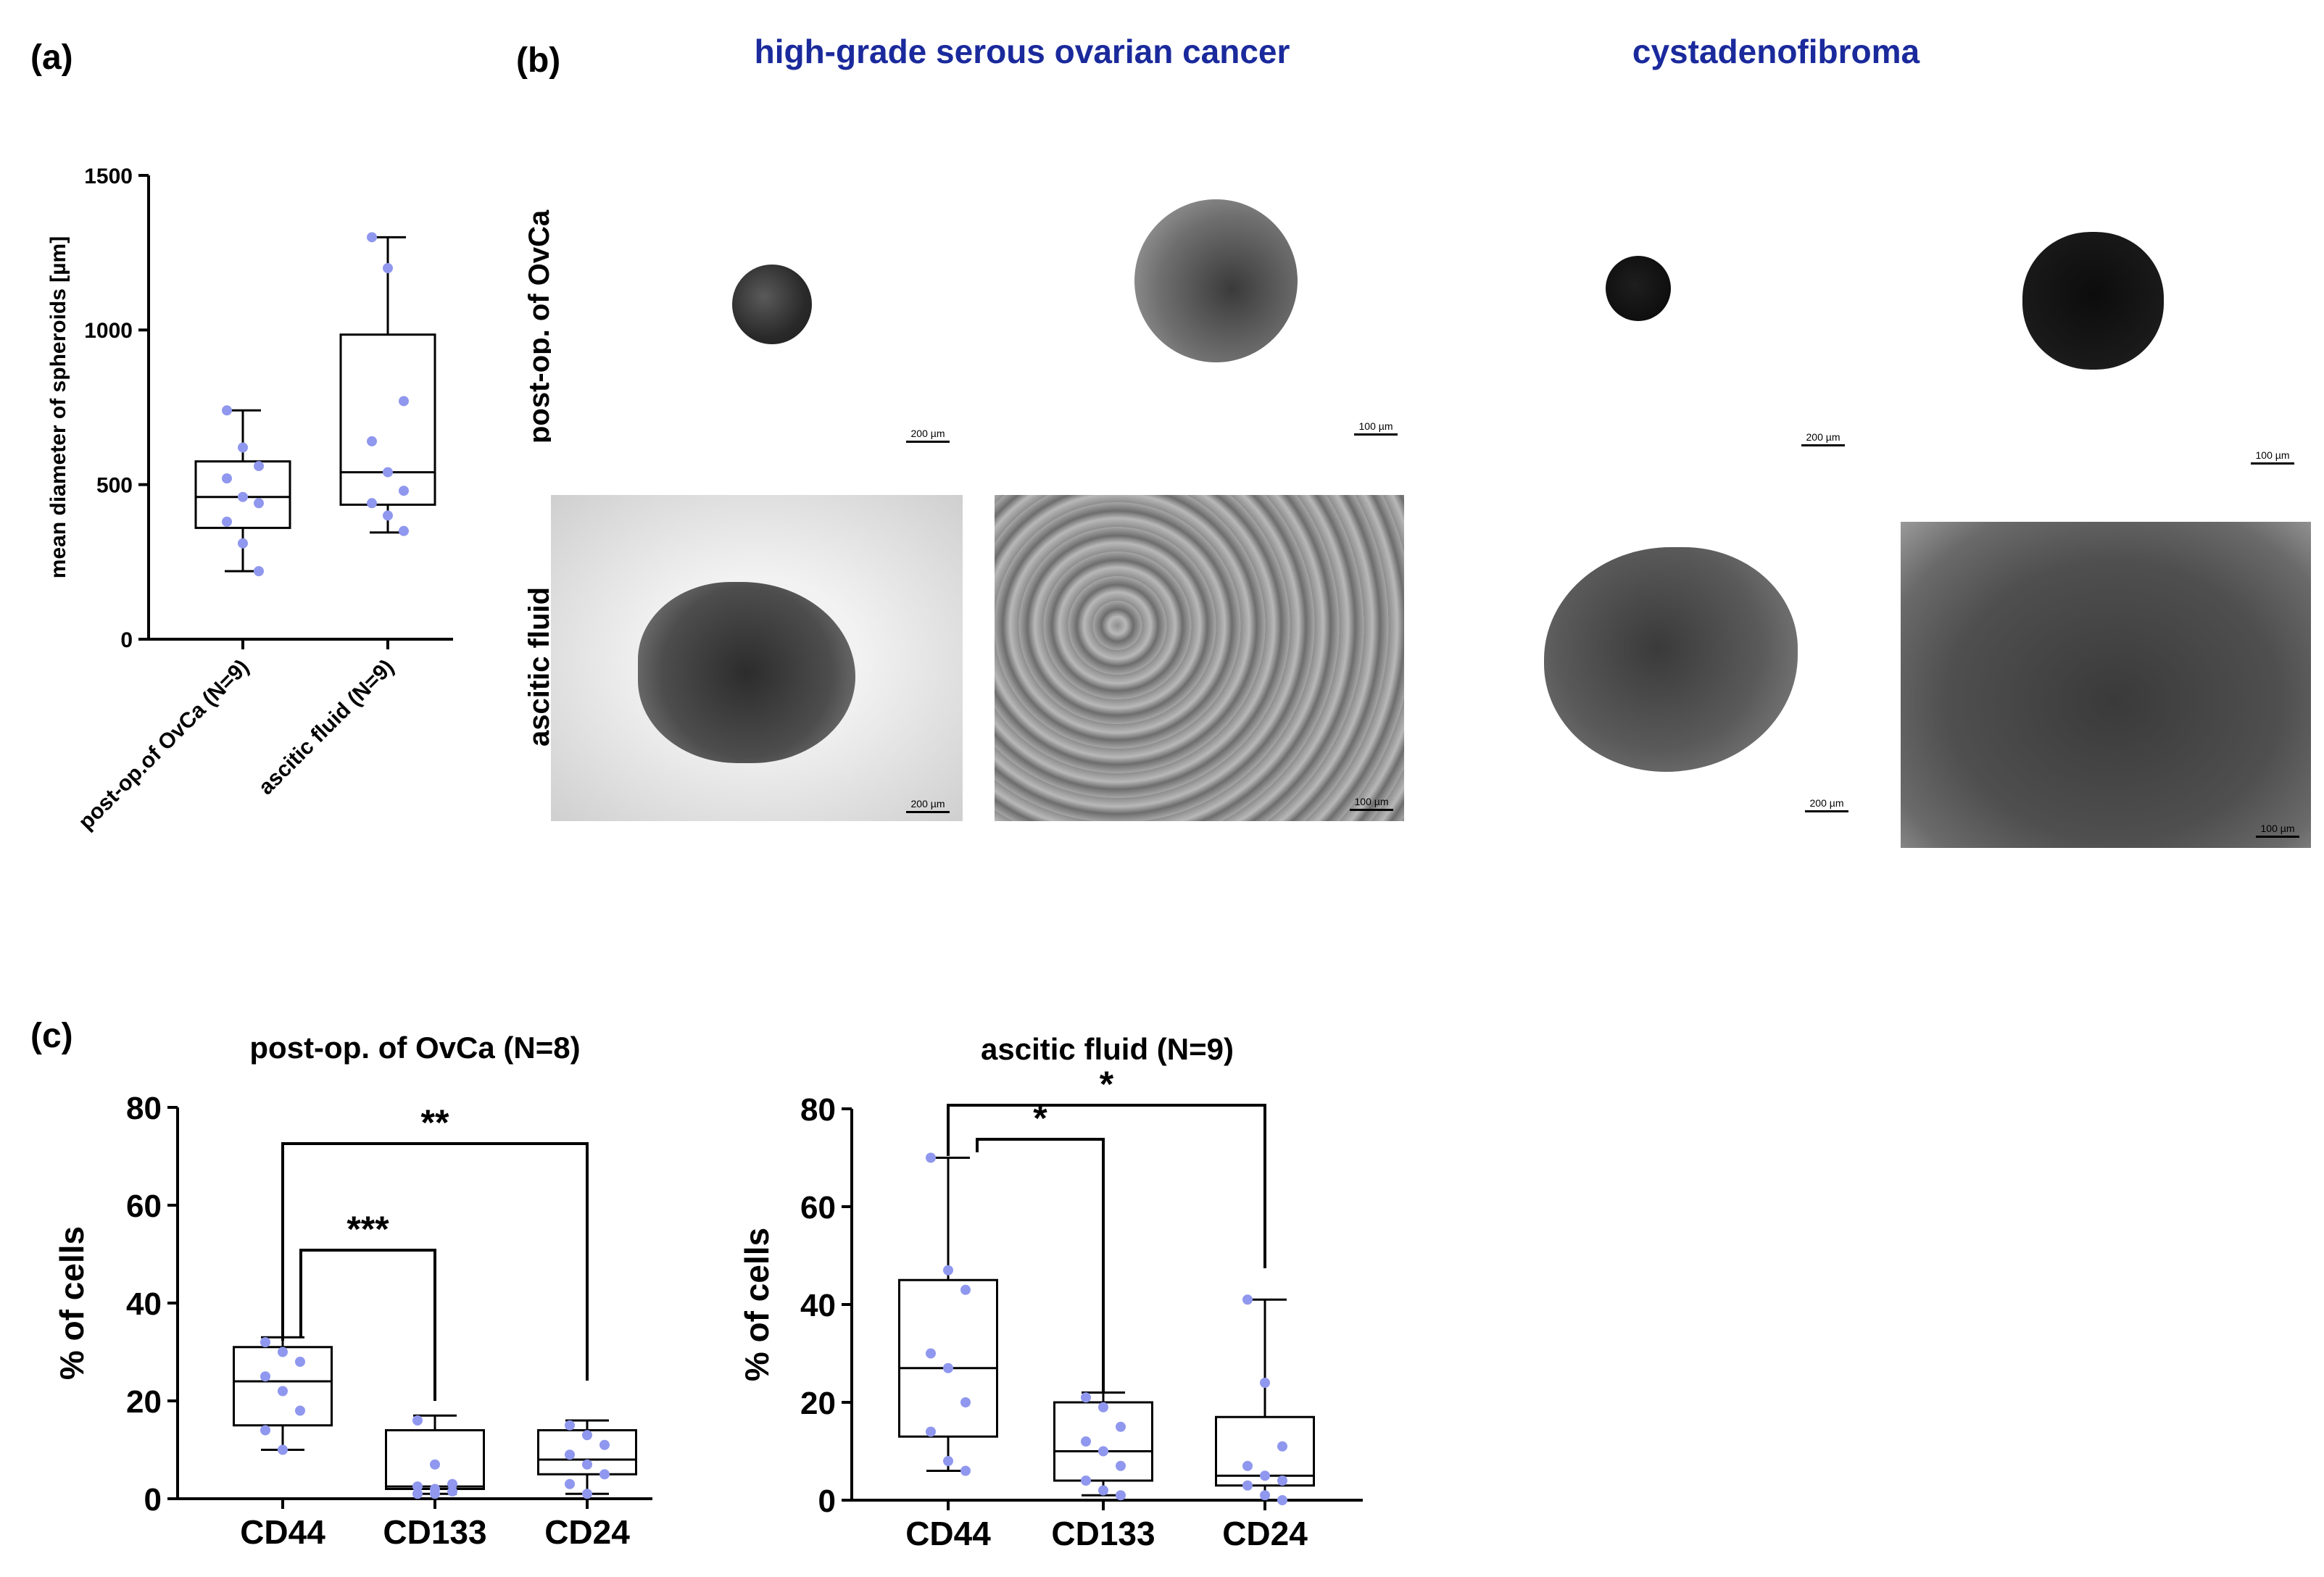  I want to click on chart-title: post-op. of OvCa (N=8), so click(415, 1048).